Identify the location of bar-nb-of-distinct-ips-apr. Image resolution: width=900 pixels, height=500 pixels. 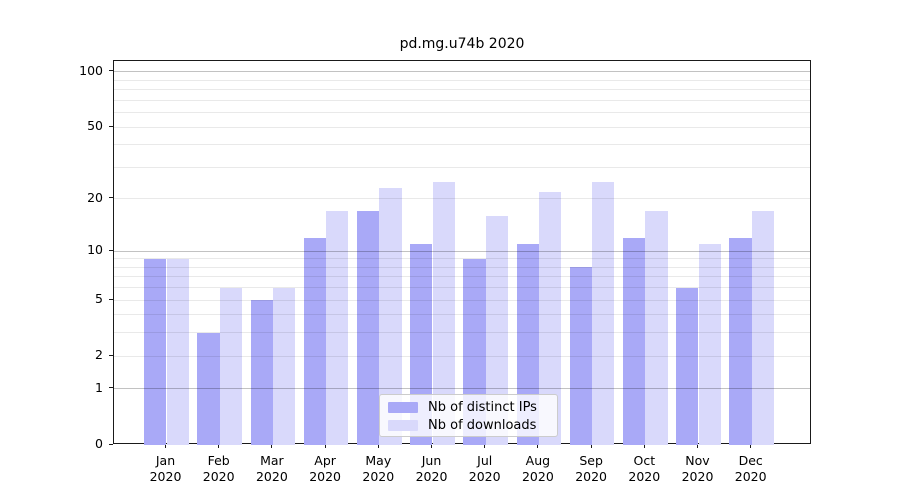
(315, 341).